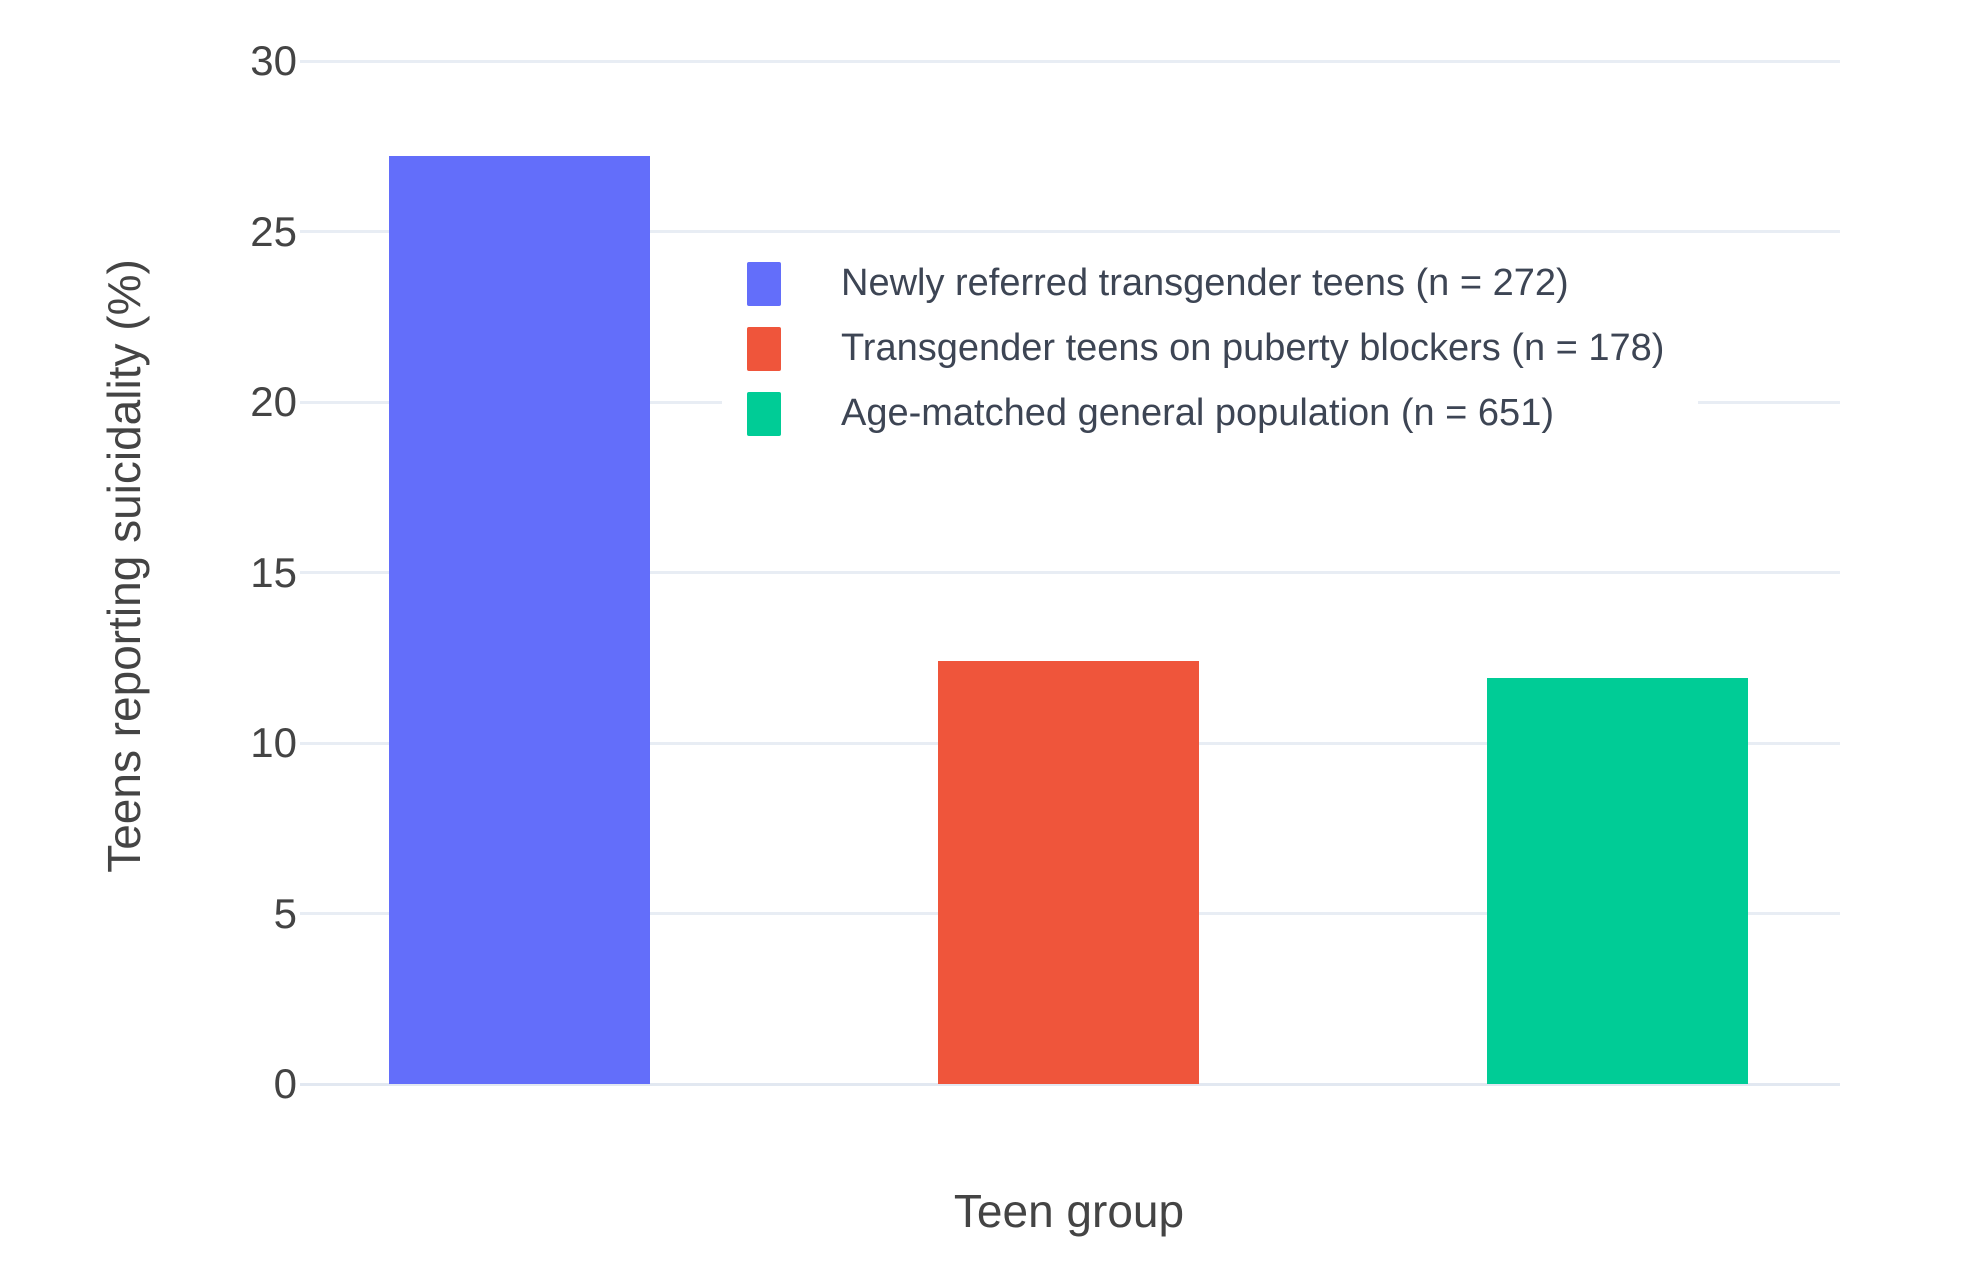 Image resolution: width=1987 pixels, height=1269 pixels. I want to click on y-tick-label: 5, so click(285, 913).